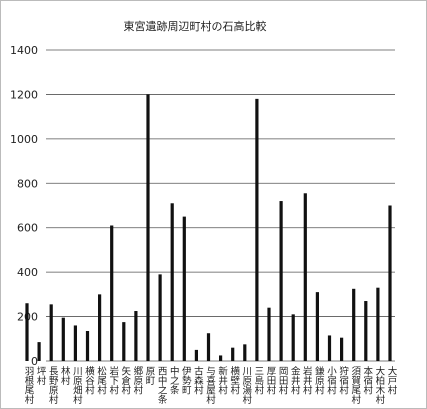 The width and height of the screenshot is (427, 409). What do you see at coordinates (89, 379) in the screenshot?
I see `x-tick-label: 横谷村` at bounding box center [89, 379].